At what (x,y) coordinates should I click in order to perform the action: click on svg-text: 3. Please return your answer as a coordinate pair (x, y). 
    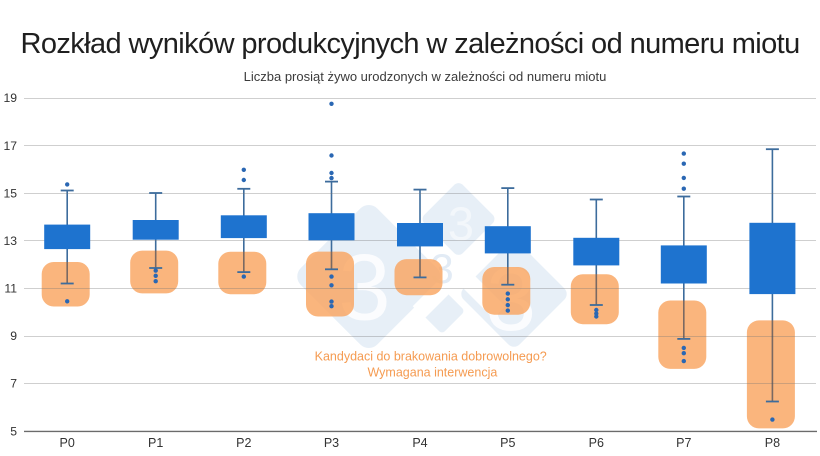
    Looking at the image, I should click on (461, 223).